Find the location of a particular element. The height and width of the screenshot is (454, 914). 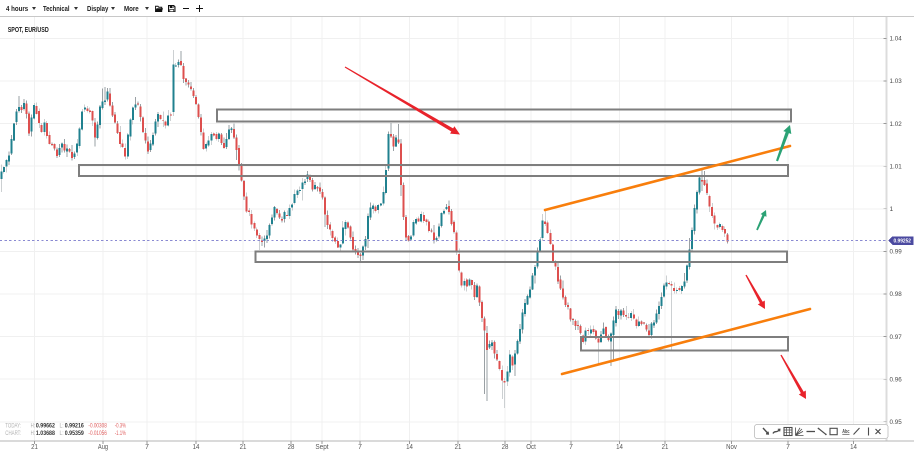

svg-text: 0.98 is located at coordinates (896, 294).